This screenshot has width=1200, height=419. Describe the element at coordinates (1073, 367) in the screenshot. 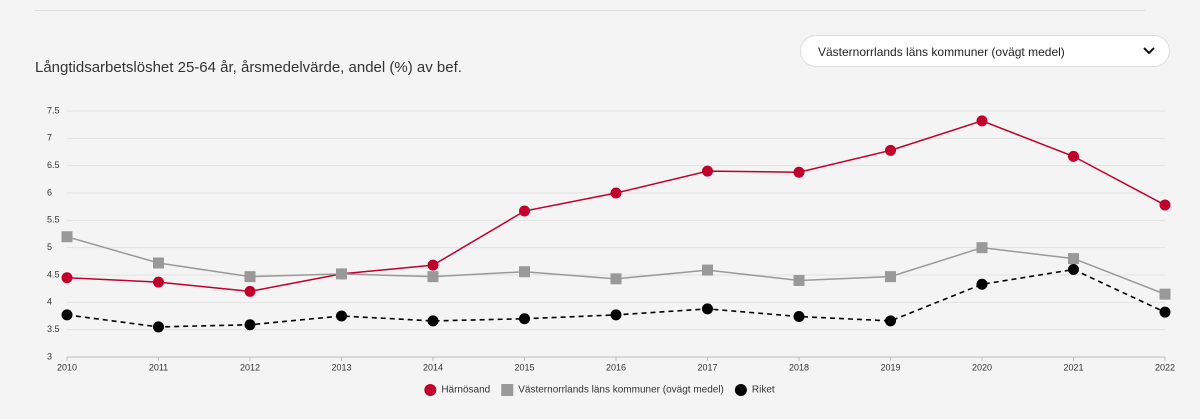

I see `x-tick-label: 2021` at that location.